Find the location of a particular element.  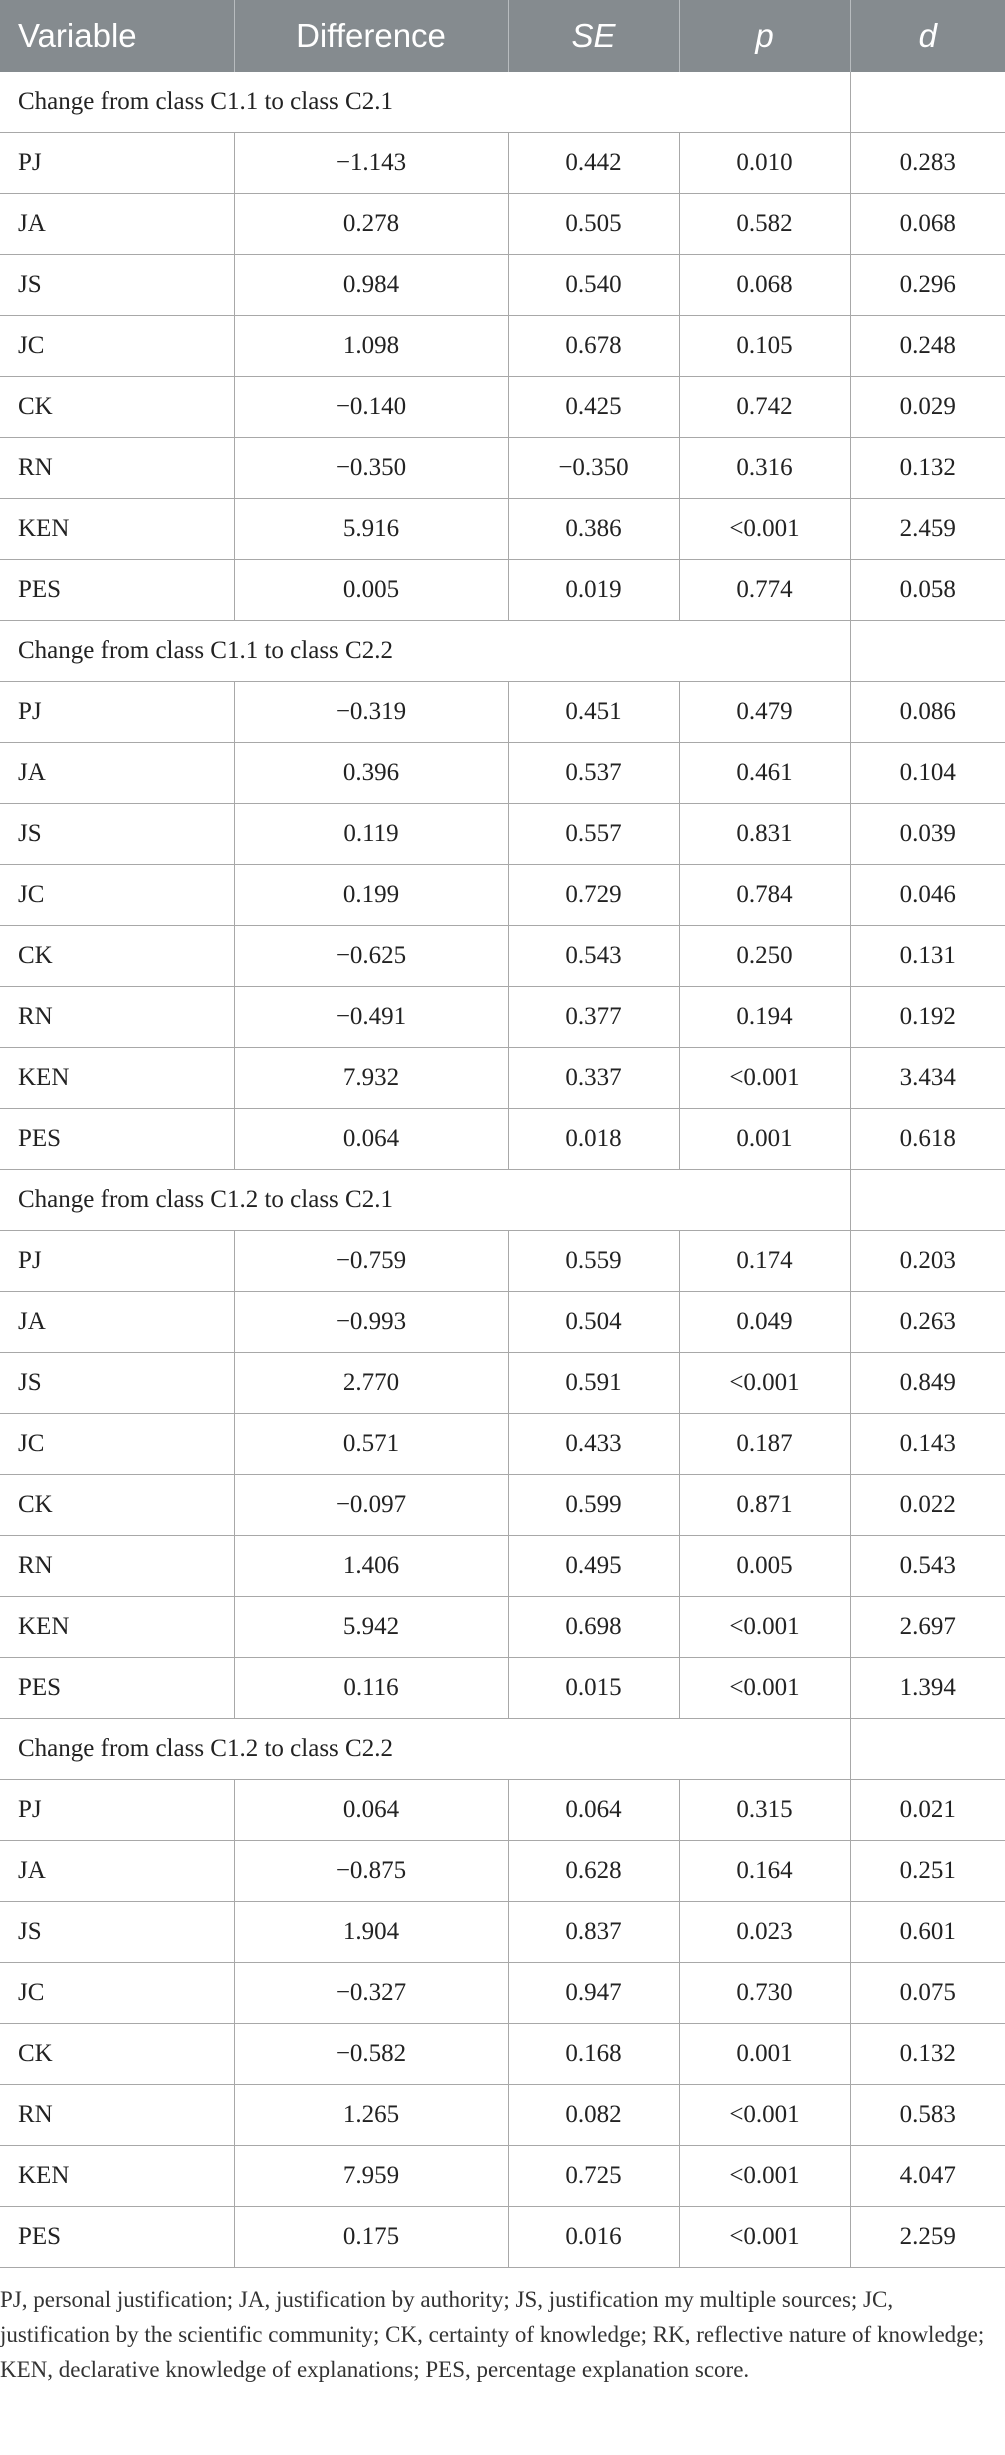

cell-se: 0.064 is located at coordinates (593, 1810).